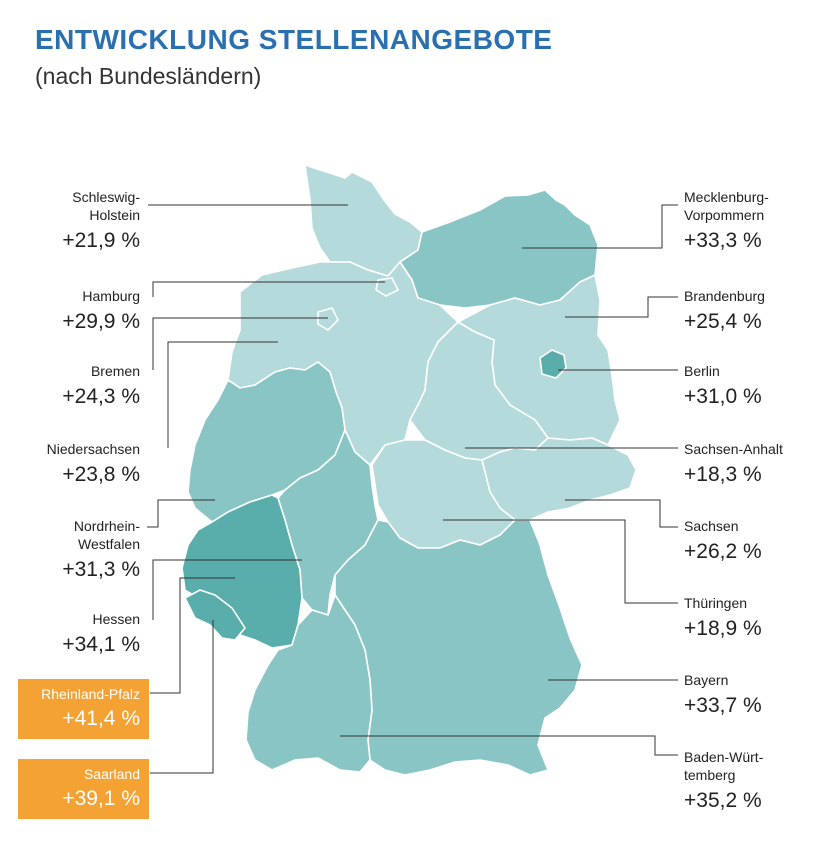 The width and height of the screenshot is (819, 847). What do you see at coordinates (458, 647) in the screenshot?
I see `region-bayern` at bounding box center [458, 647].